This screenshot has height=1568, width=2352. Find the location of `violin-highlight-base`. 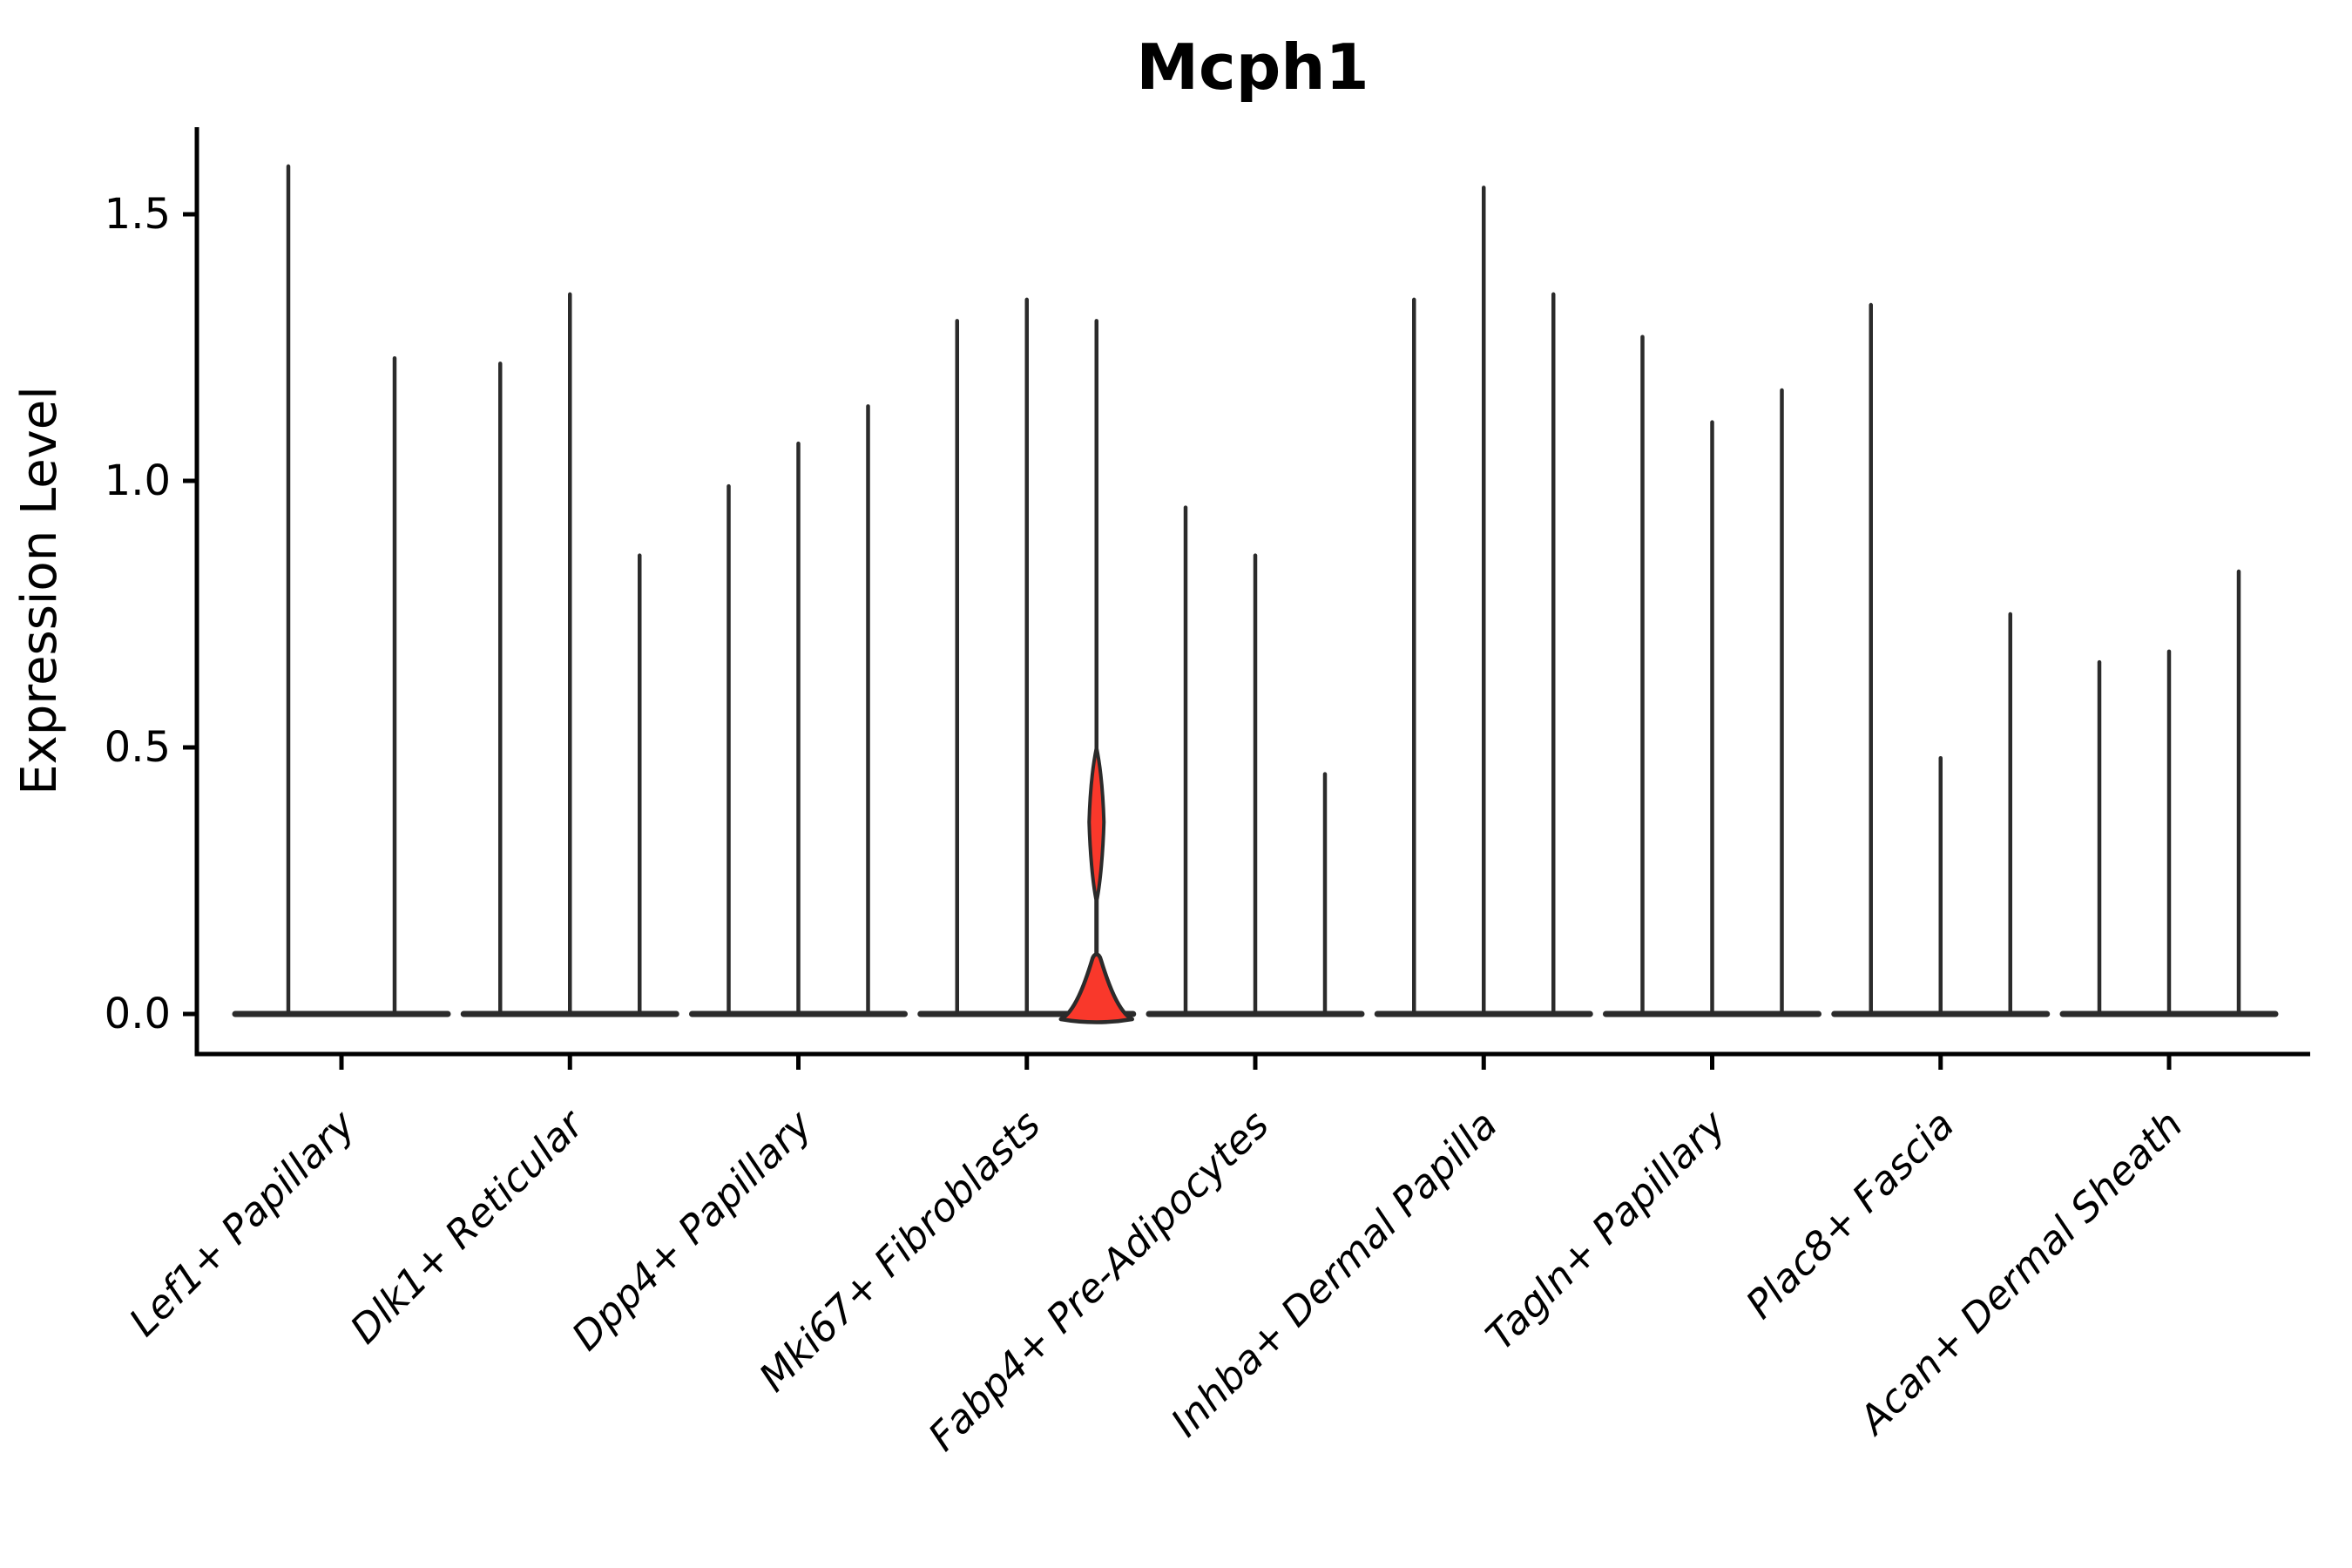

violin-highlight-base is located at coordinates (1096, 988).